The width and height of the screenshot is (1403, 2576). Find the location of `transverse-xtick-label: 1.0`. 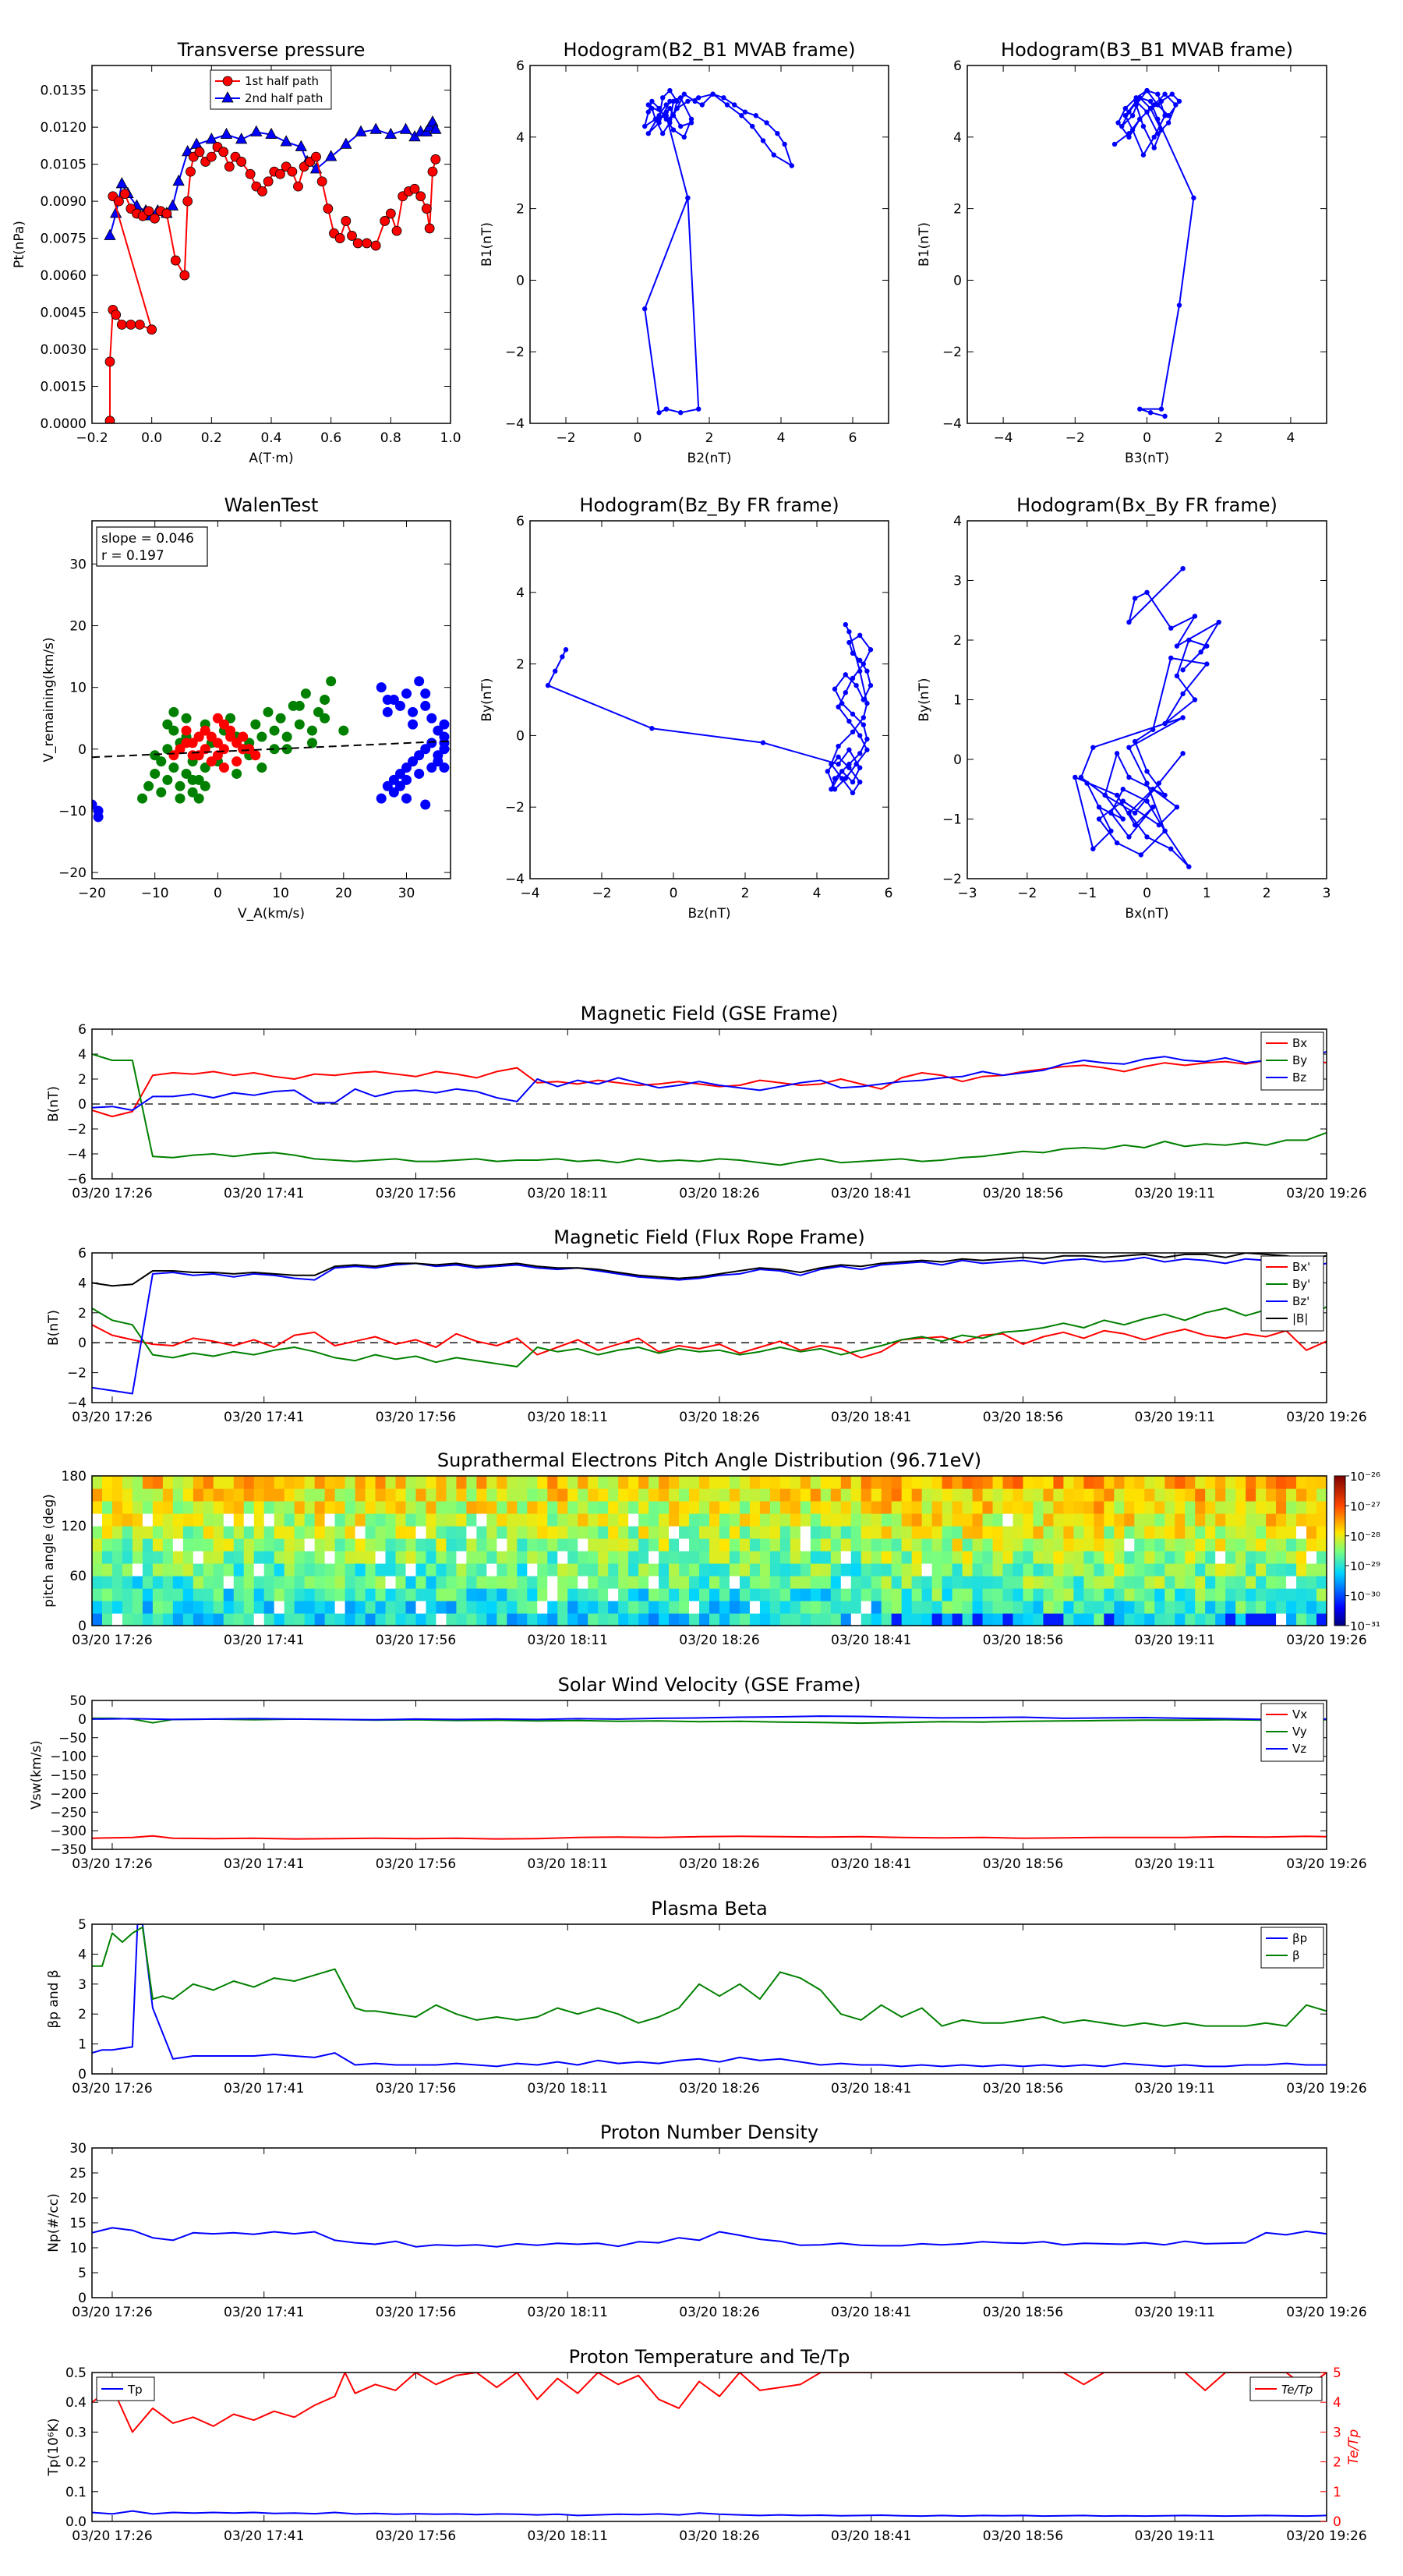

transverse-xtick-label: 1.0 is located at coordinates (450, 438).